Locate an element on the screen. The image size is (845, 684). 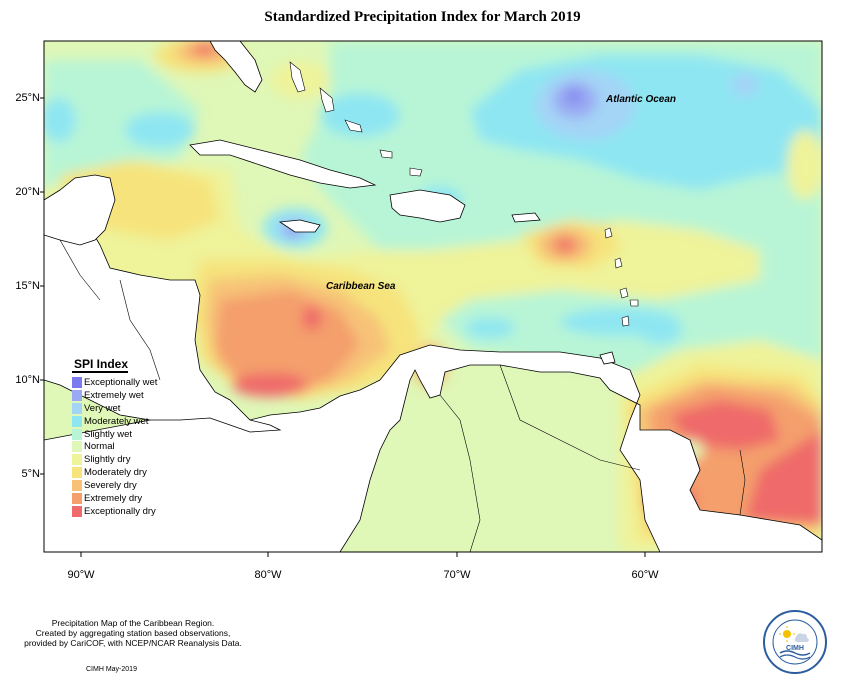
moderately-wet-gulf is located at coordinates (60, 120).